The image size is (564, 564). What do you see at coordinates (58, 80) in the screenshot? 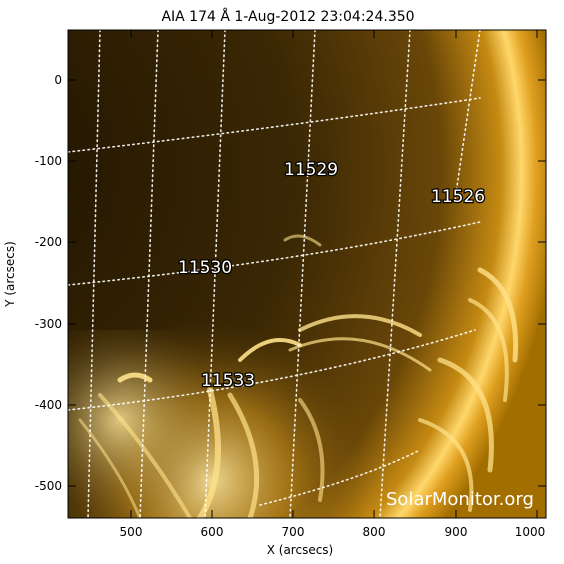
I see `y-tick-label: 0` at bounding box center [58, 80].